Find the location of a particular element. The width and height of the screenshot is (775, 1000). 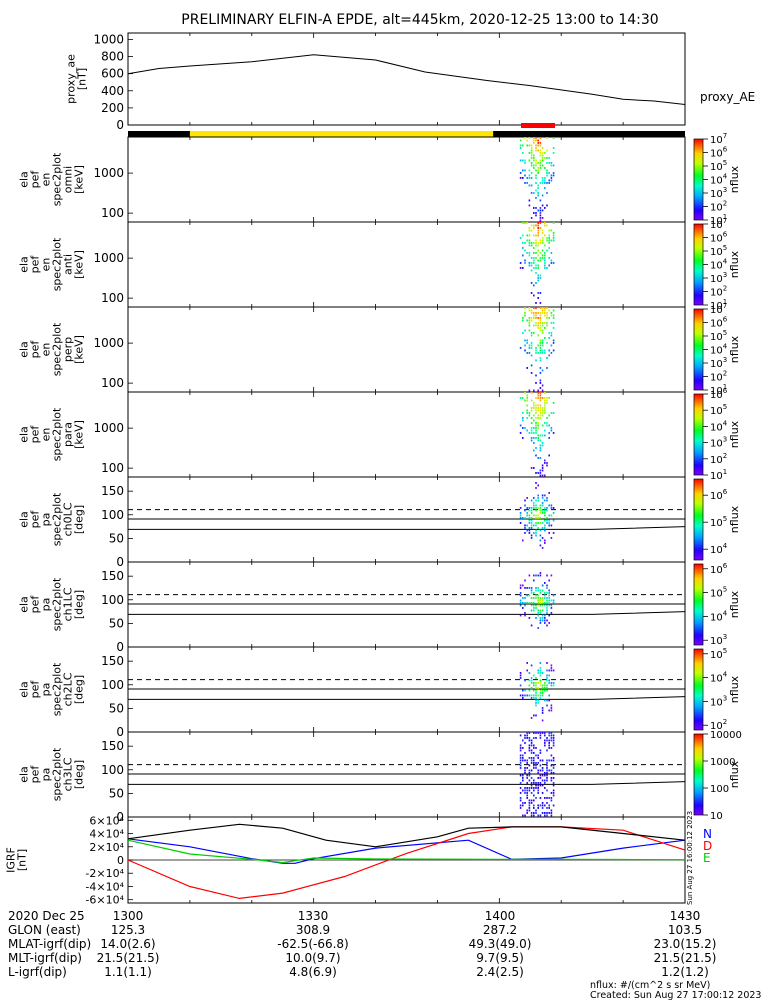

ephem-row-0-v0: 1300 is located at coordinates (128, 916).